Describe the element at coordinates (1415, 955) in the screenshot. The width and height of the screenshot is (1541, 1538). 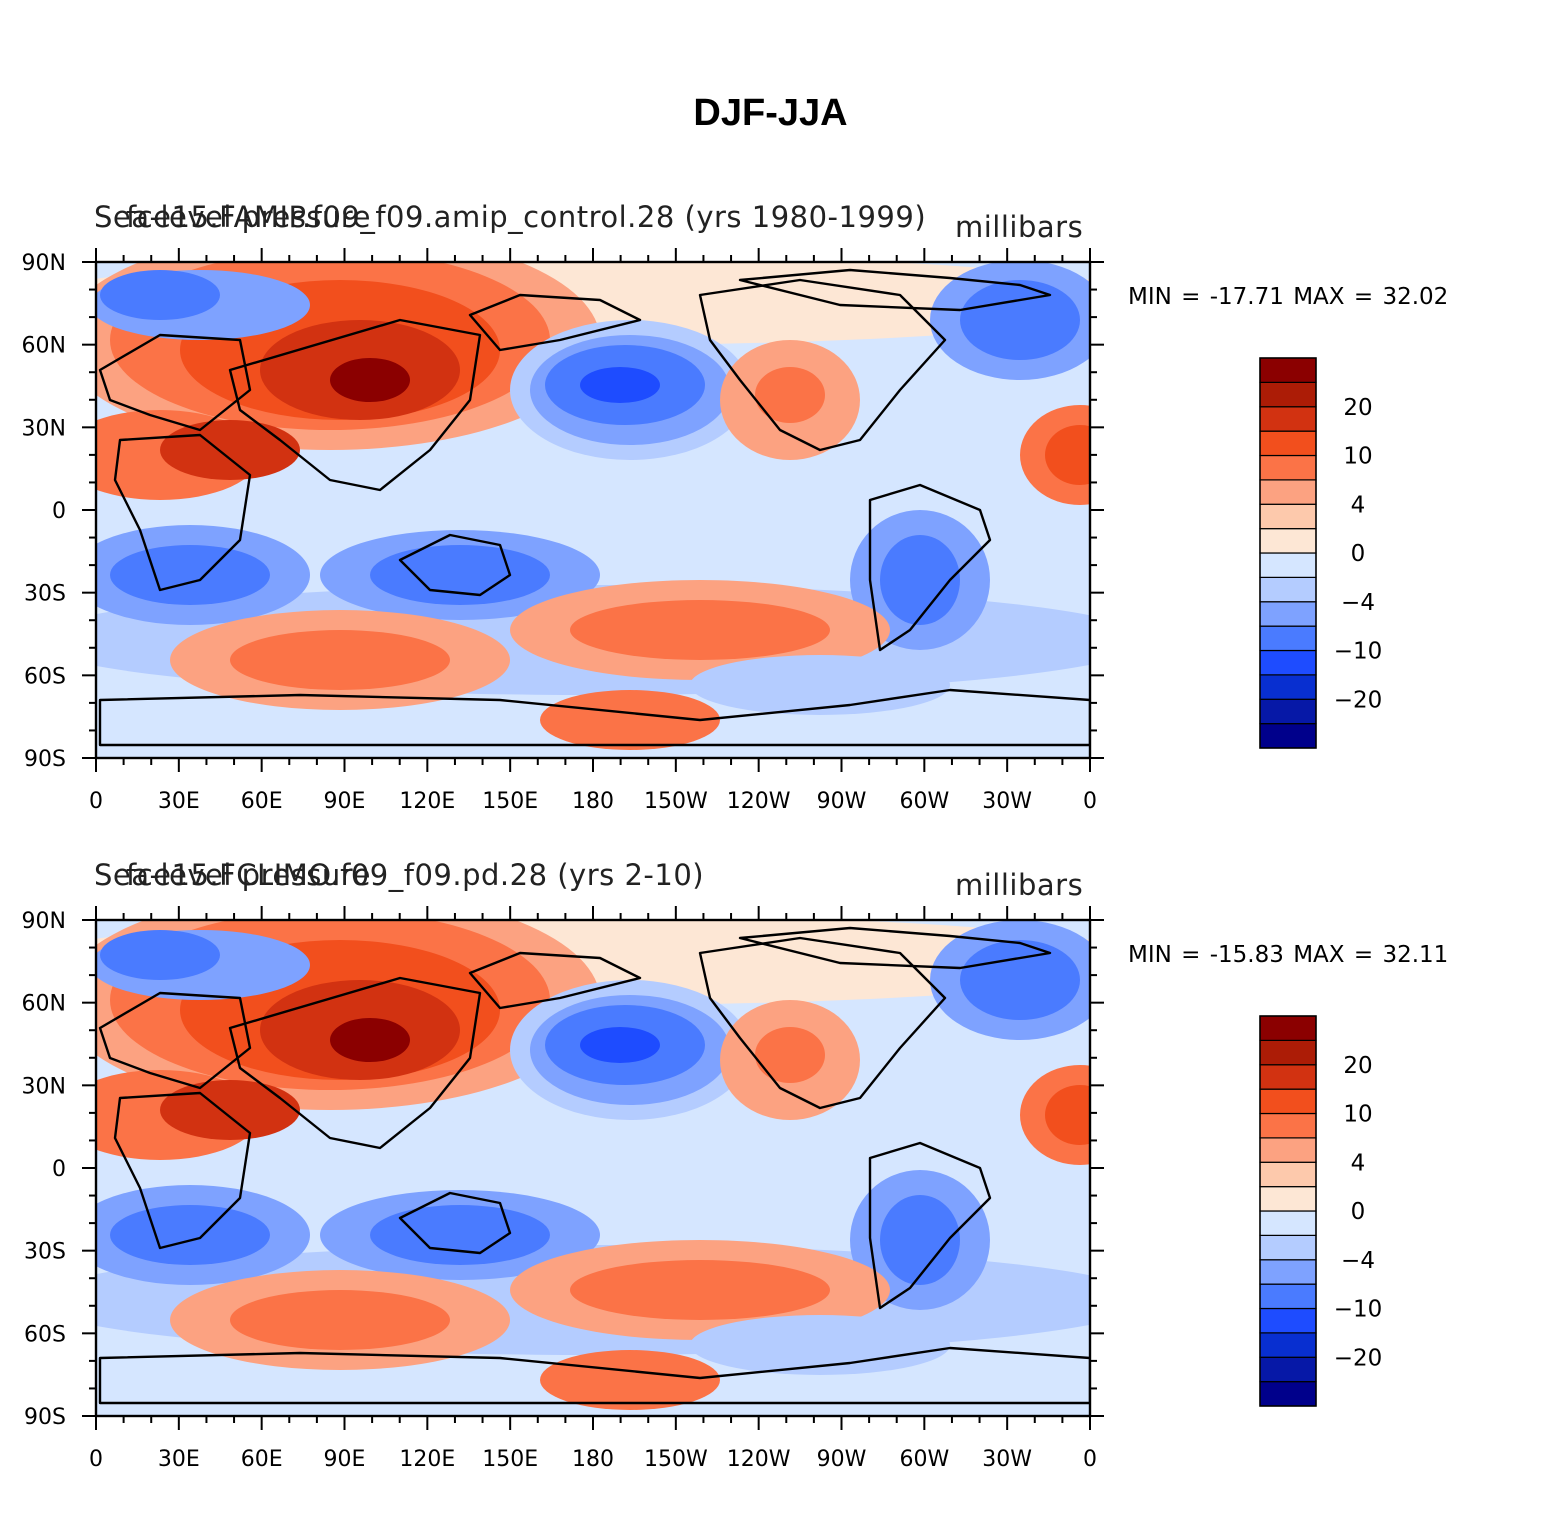
I see `panel-2-max-value: 32.11` at that location.